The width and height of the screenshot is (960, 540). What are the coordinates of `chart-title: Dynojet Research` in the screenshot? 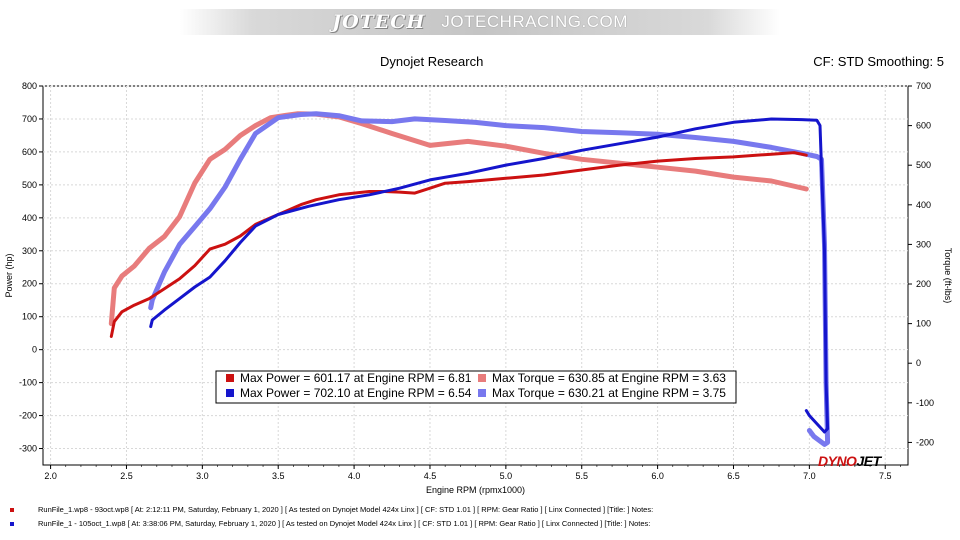 It's located at (432, 61).